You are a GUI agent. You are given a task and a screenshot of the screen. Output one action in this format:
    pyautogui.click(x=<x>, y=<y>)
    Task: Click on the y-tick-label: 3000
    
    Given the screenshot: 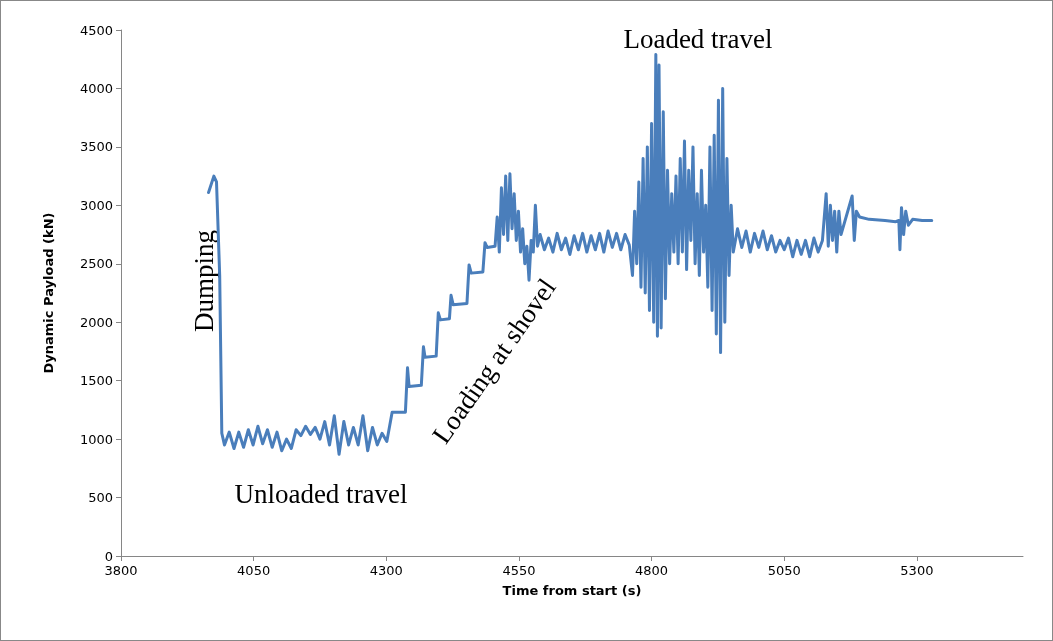 What is the action you would take?
    pyautogui.click(x=96, y=205)
    